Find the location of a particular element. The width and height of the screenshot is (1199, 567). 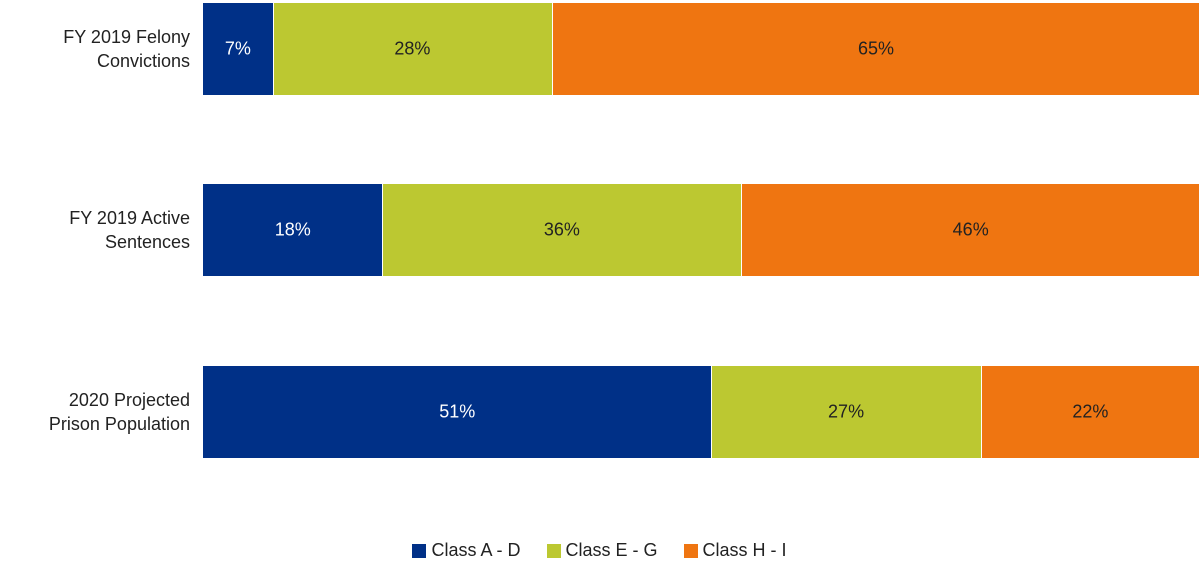

data-label: 7% is located at coordinates (237, 48).